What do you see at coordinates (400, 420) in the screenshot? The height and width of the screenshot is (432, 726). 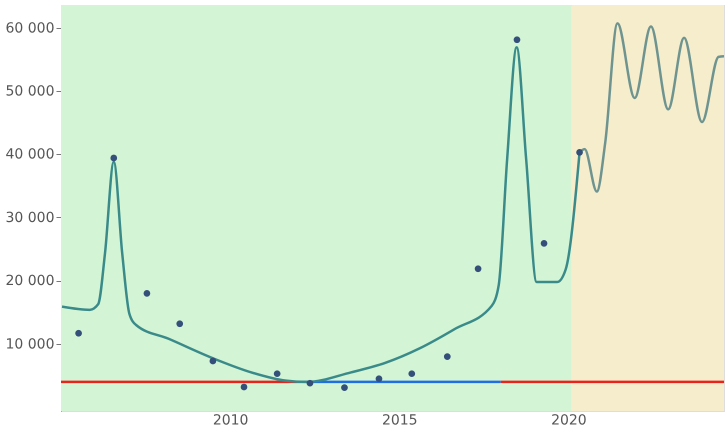 I see `x-tick-label: 2015` at bounding box center [400, 420].